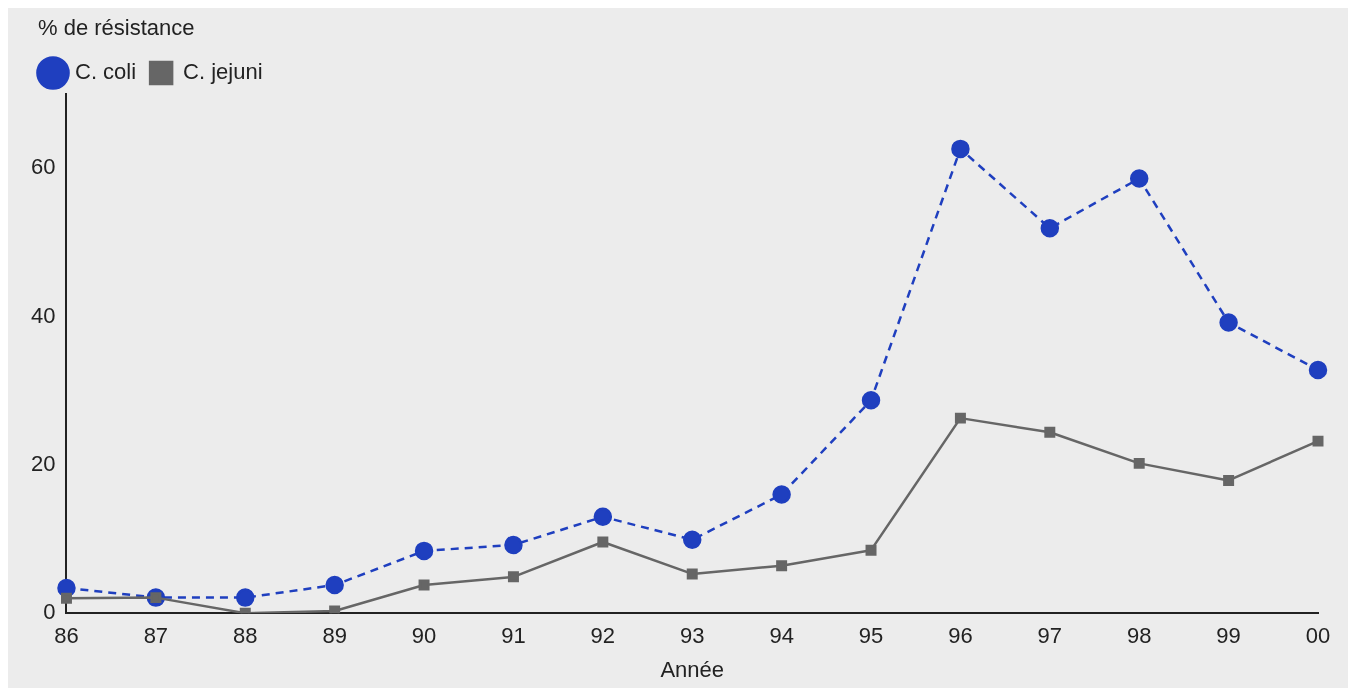  I want to click on x-tick-label: 99, so click(1228, 636).